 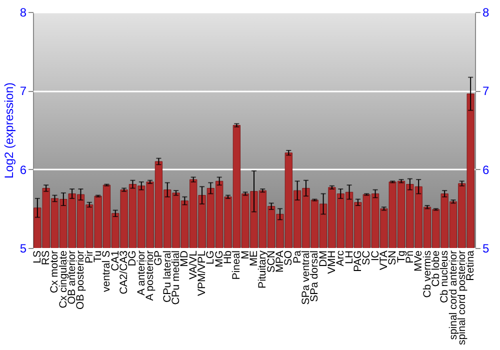 I want to click on y2-tick-label: 8, so click(x=486, y=13).